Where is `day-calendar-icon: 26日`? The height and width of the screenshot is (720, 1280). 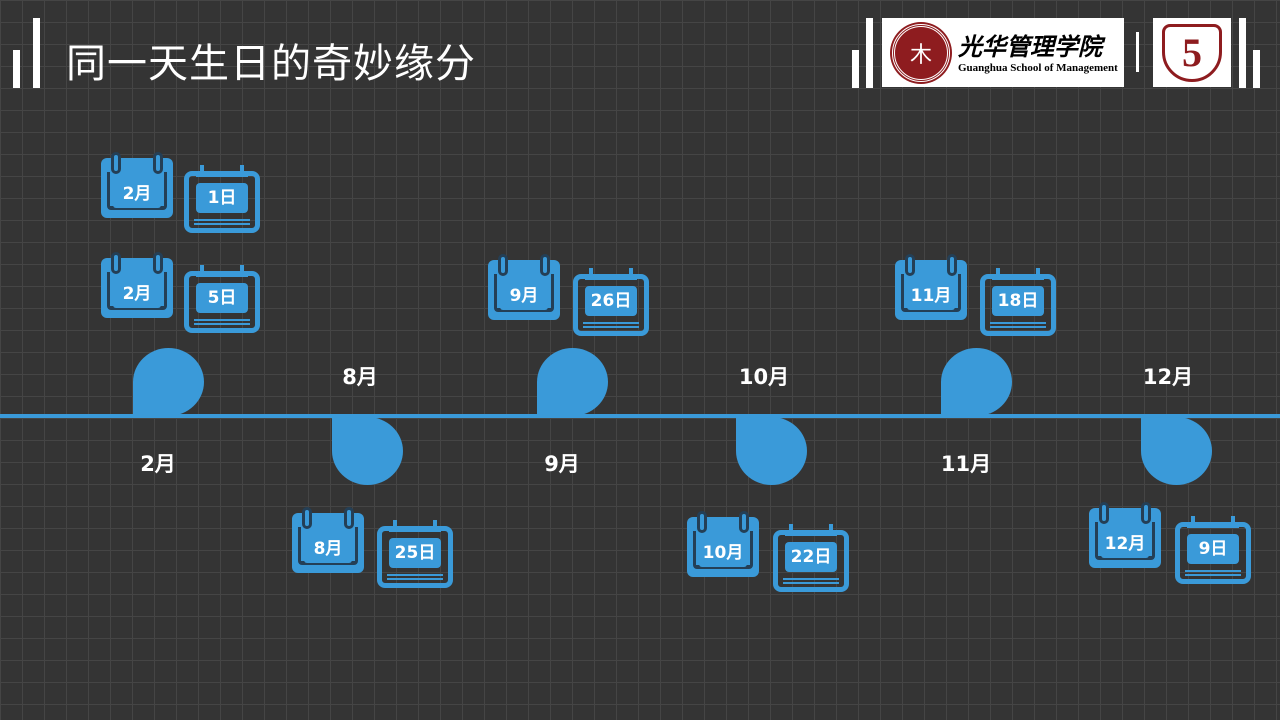 day-calendar-icon: 26日 is located at coordinates (611, 302).